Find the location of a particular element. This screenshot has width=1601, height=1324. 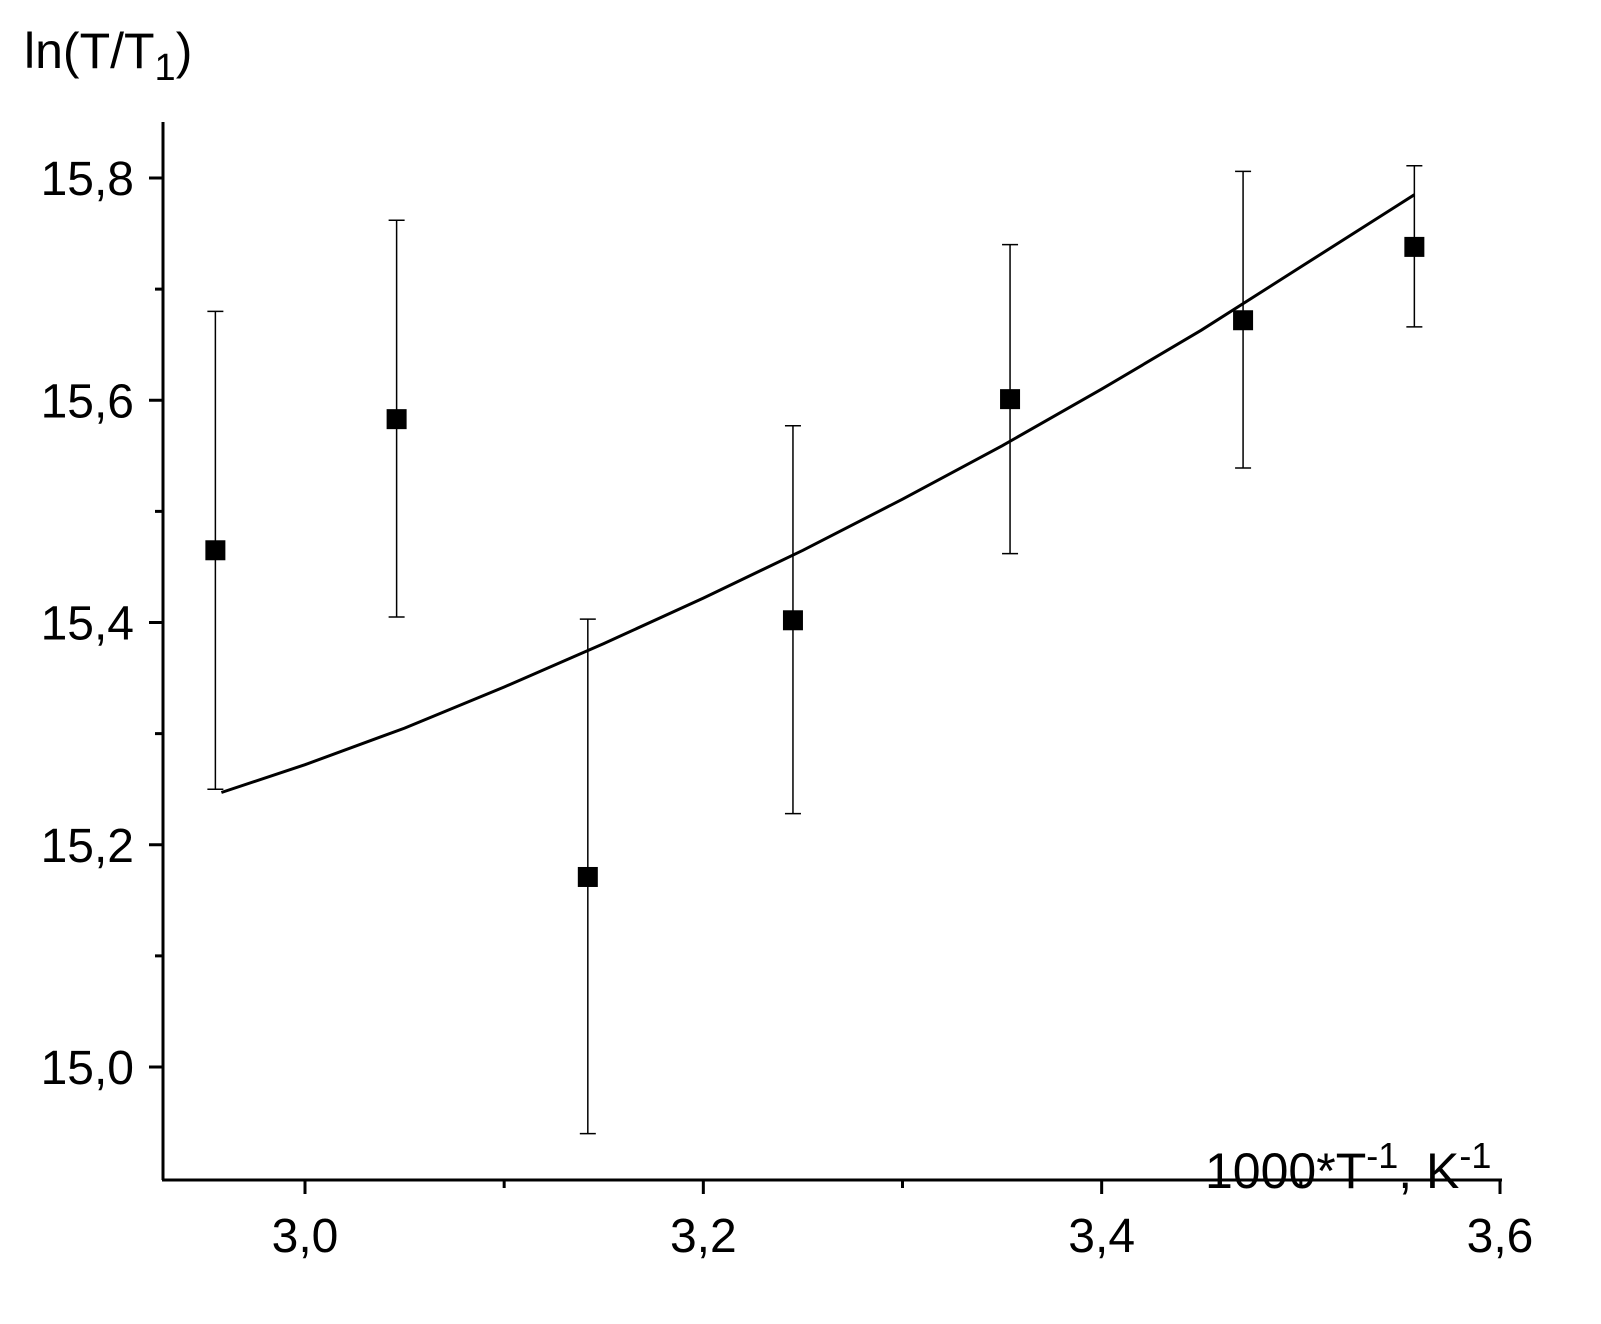

x-tick-label: 3,0 is located at coordinates (305, 1236).